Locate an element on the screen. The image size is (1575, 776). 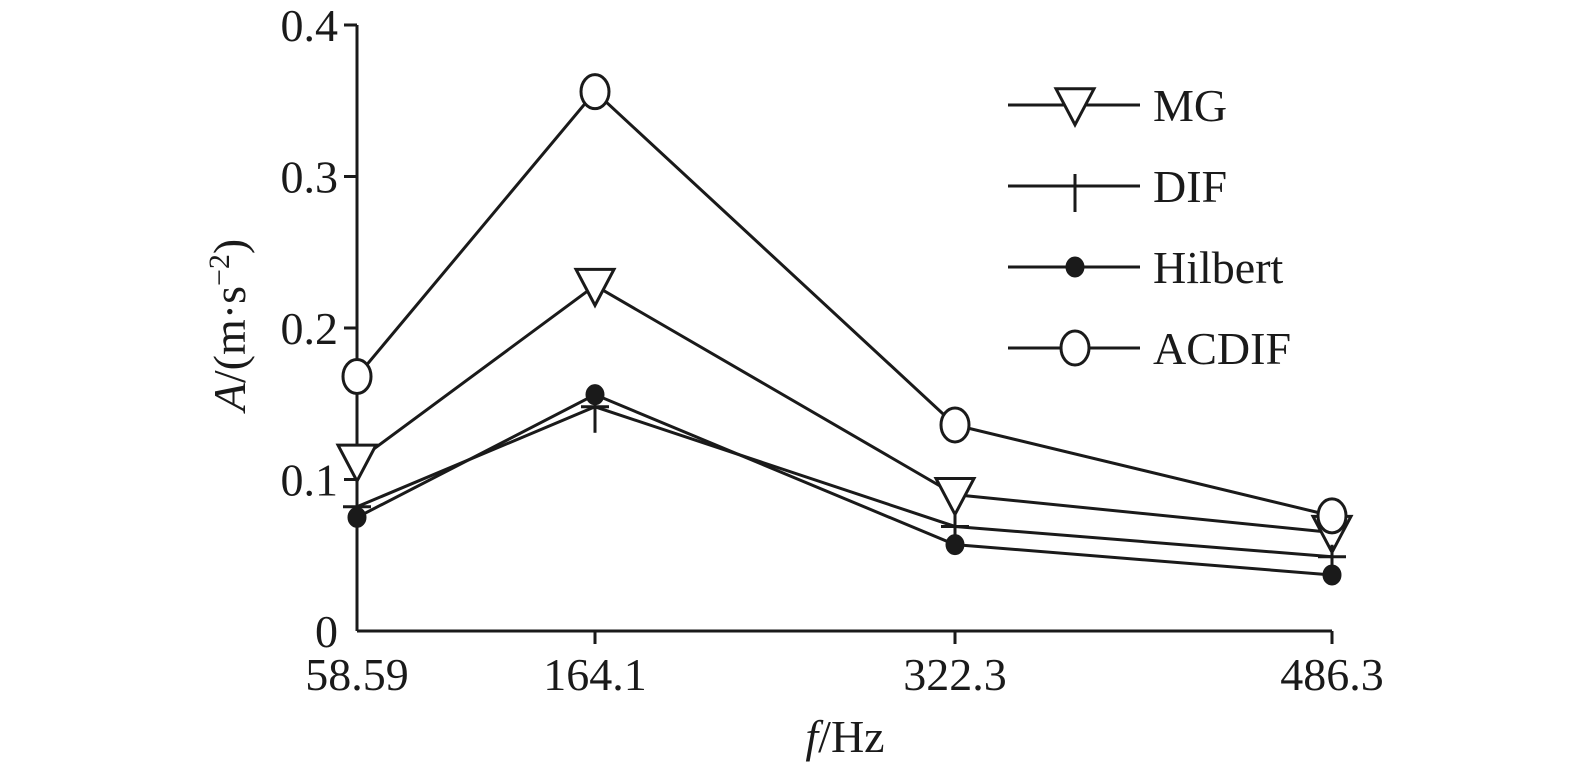
legend-item-mg: MG is located at coordinates (1117, 105).